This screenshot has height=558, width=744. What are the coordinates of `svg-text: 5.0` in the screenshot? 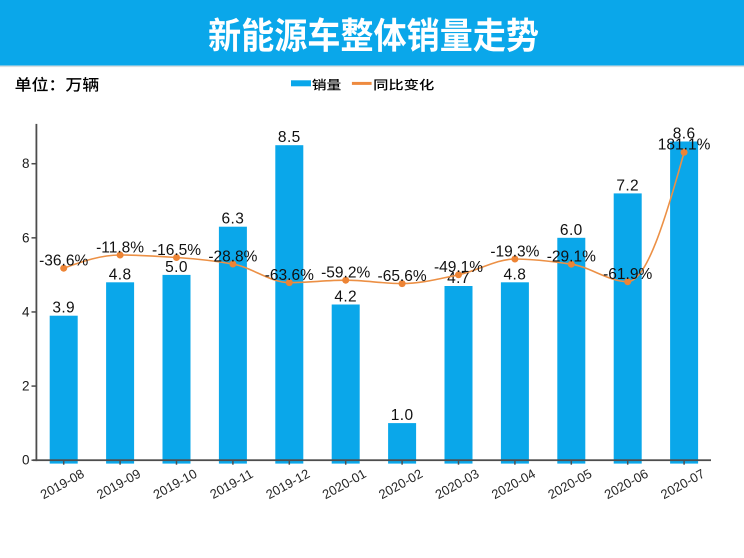 It's located at (176, 267).